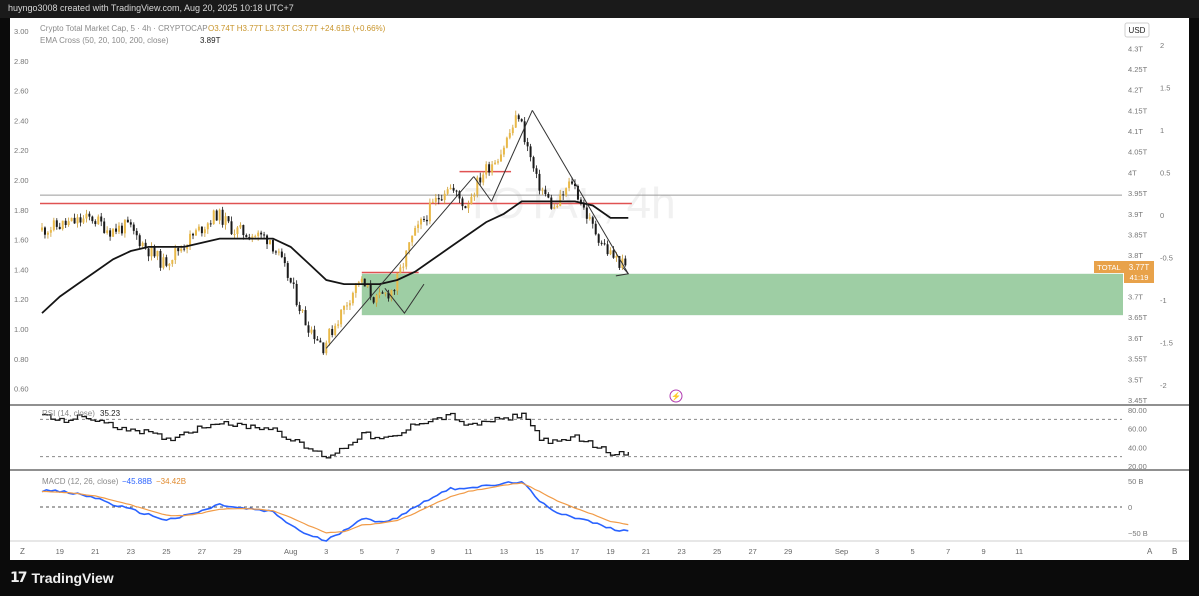  I want to click on left-tick: 1.20, so click(21, 299).